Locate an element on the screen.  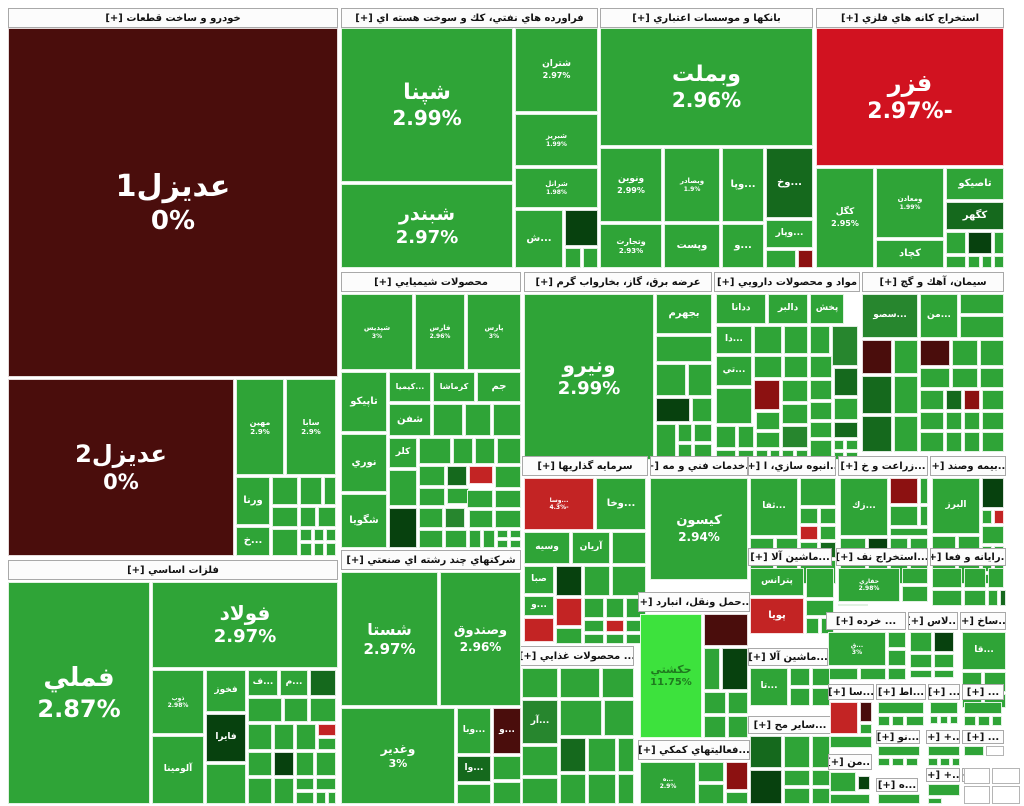
tile-auto-ورنا: ورنا is located at coordinates (253, 501).